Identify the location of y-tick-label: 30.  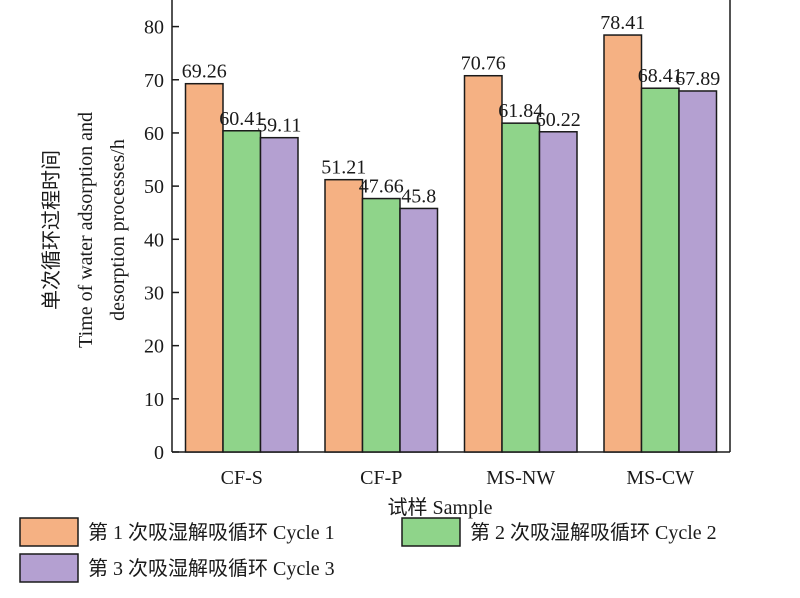
(154, 293).